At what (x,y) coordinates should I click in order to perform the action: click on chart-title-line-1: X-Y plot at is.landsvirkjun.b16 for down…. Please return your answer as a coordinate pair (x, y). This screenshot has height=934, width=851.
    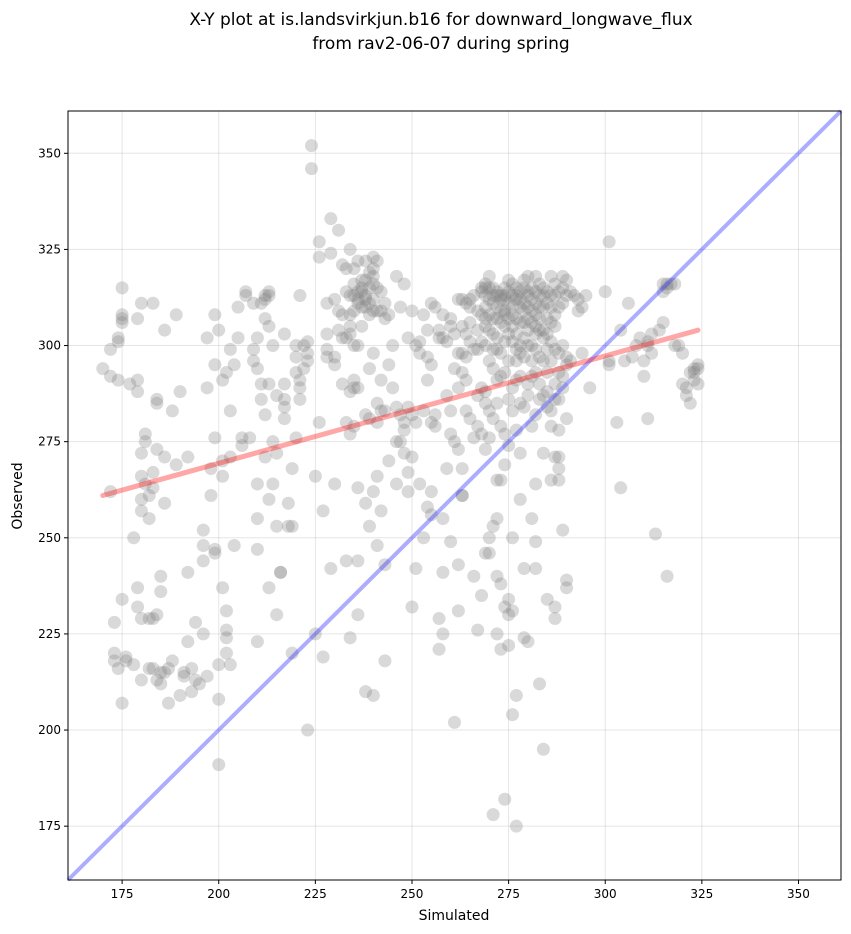
    Looking at the image, I should click on (440, 20).